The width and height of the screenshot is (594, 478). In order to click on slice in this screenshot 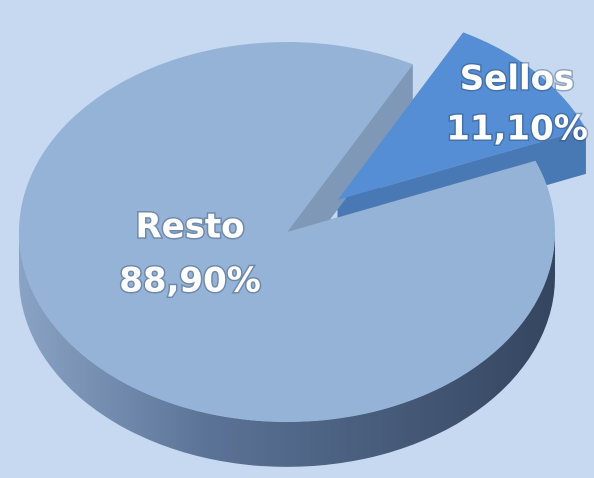, I will do `click(461, 116)`.